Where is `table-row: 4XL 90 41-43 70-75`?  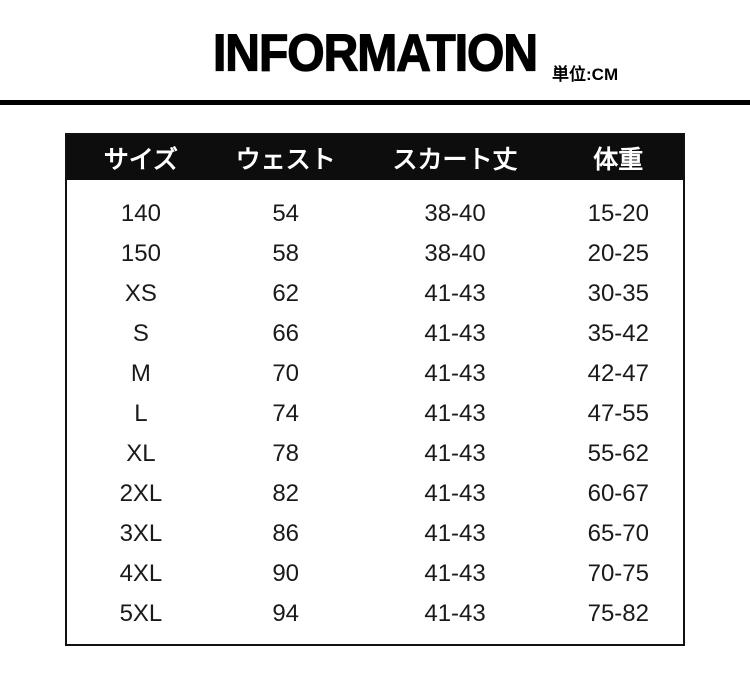 table-row: 4XL 90 41-43 70-75 is located at coordinates (375, 574).